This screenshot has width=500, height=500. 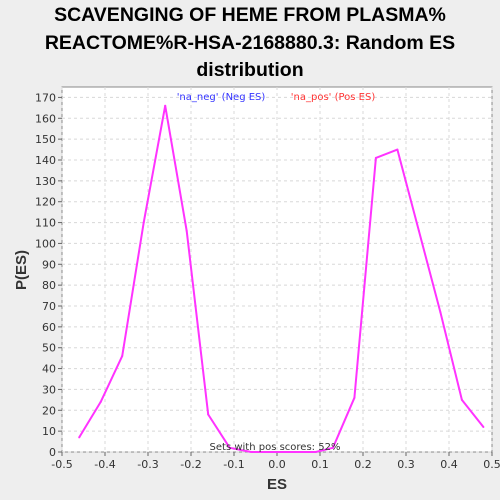 What do you see at coordinates (363, 464) in the screenshot?
I see `x-tick-label: 0.2` at bounding box center [363, 464].